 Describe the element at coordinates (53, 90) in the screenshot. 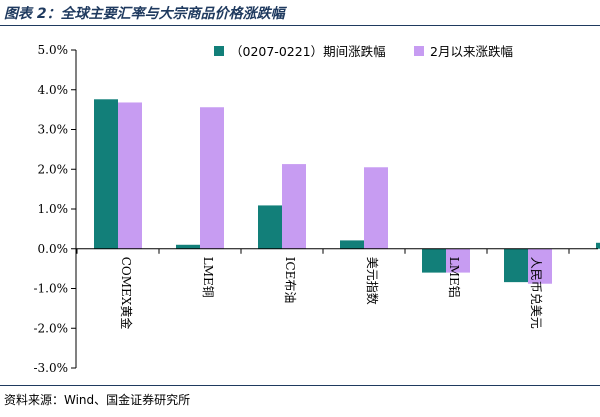

I see `y-tick-label: 4.0%` at that location.